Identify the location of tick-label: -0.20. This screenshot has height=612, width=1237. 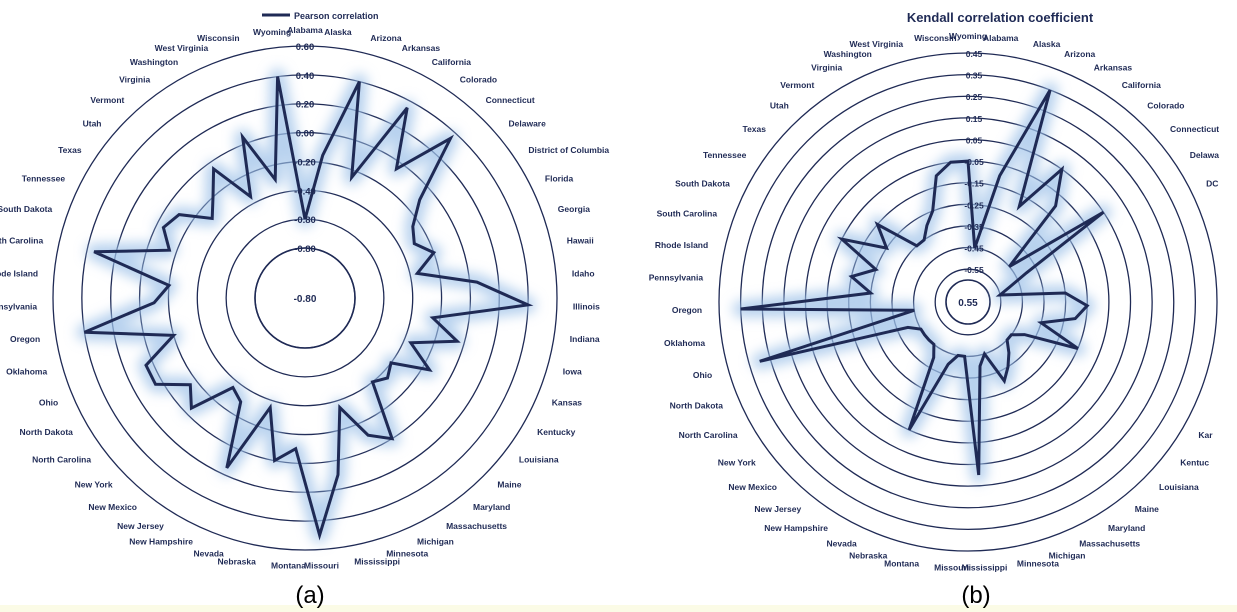
(305, 162).